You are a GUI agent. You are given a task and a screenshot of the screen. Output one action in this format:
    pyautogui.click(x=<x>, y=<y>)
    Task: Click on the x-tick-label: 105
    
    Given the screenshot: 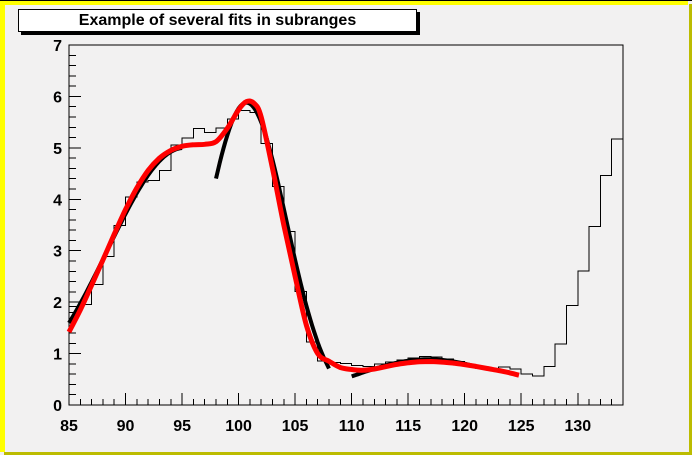 What is the action you would take?
    pyautogui.click(x=295, y=426)
    